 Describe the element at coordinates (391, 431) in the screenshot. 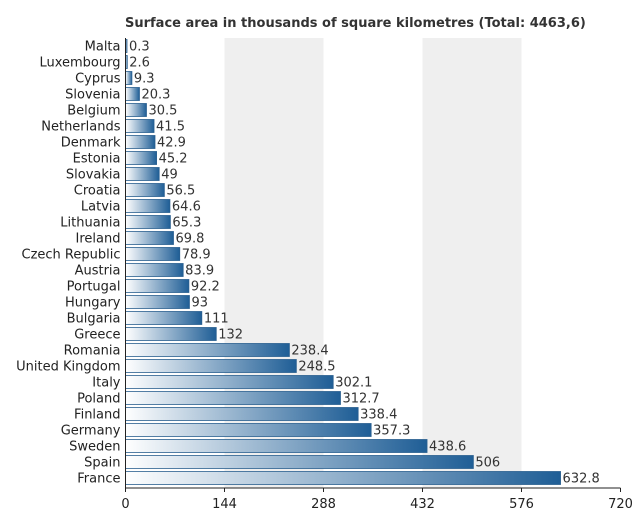

I see `data-label: 357.3` at that location.